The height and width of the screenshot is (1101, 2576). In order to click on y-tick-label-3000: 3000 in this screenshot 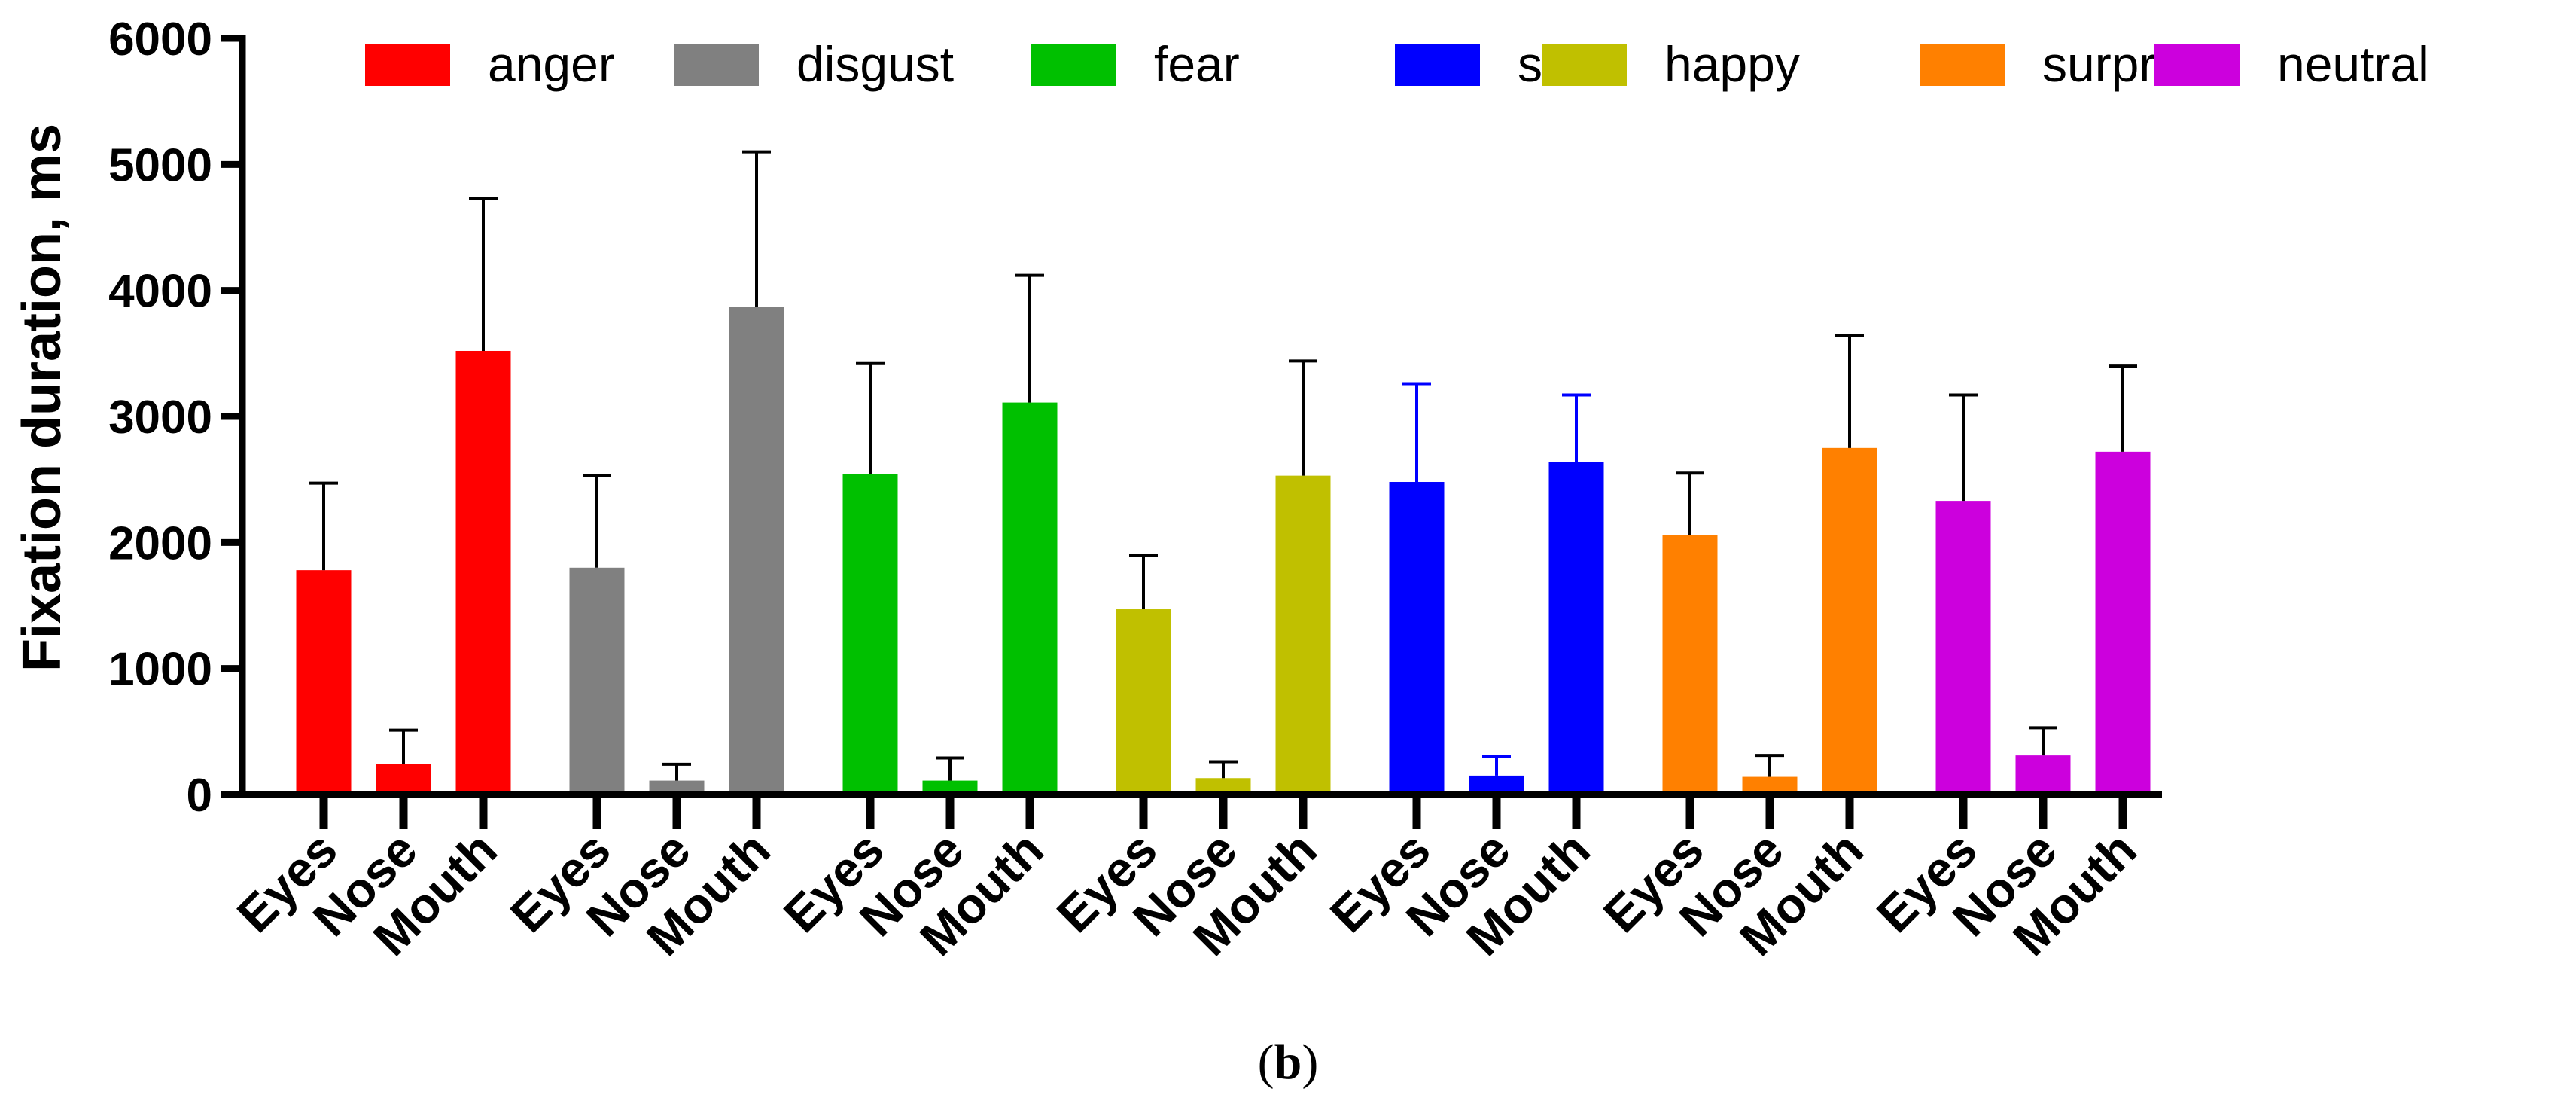, I will do `click(160, 418)`.